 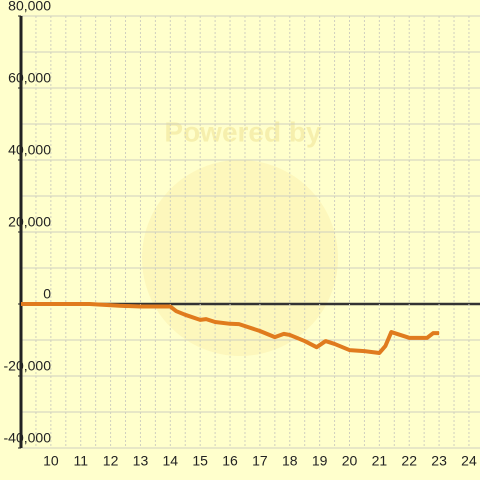 What do you see at coordinates (380, 461) in the screenshot?
I see `x-tick-label: 21` at bounding box center [380, 461].